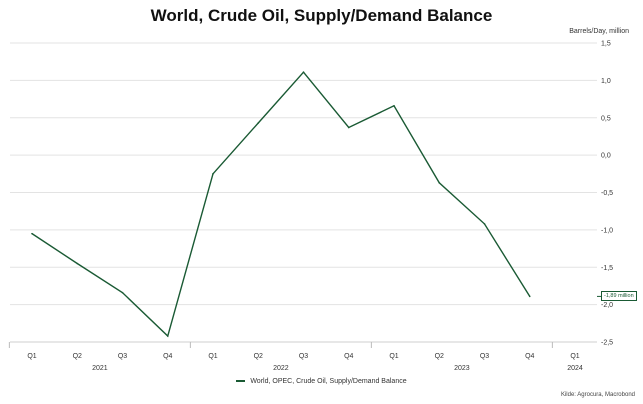 This screenshot has height=404, width=643. I want to click on unit-label: Barrels/Day, million, so click(599, 31).